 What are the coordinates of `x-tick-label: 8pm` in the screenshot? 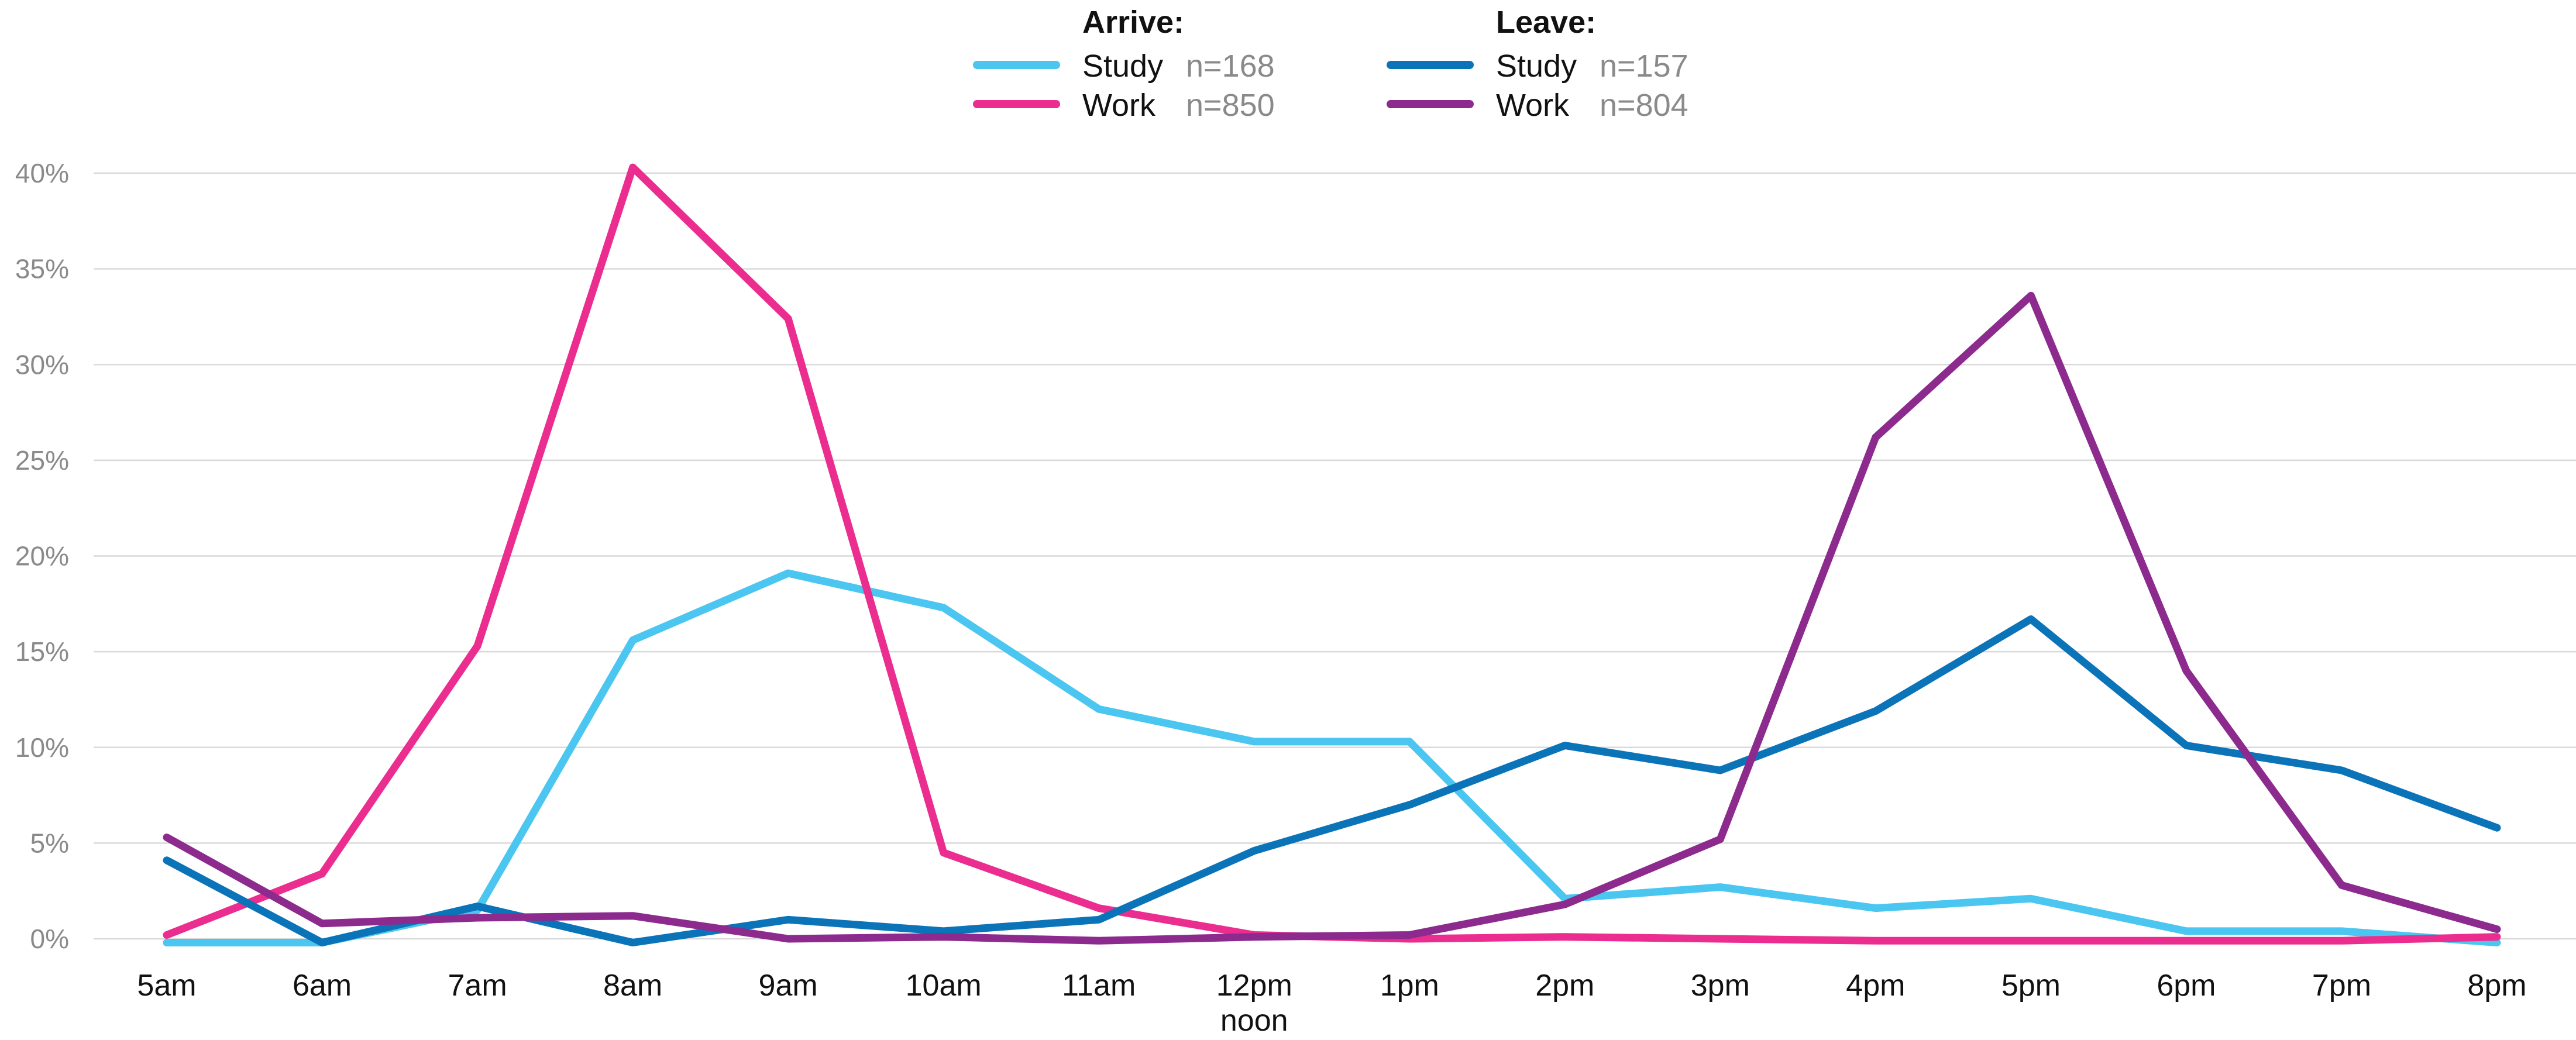 It's located at (2496, 986).